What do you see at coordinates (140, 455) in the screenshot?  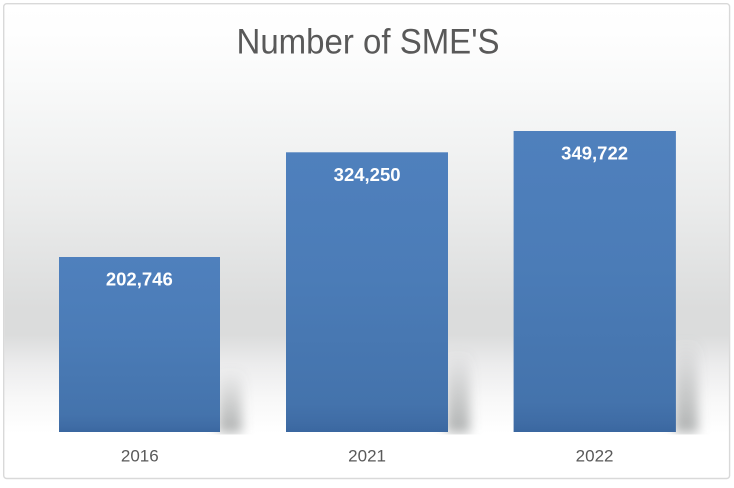 I see `svg-text: 2016` at bounding box center [140, 455].